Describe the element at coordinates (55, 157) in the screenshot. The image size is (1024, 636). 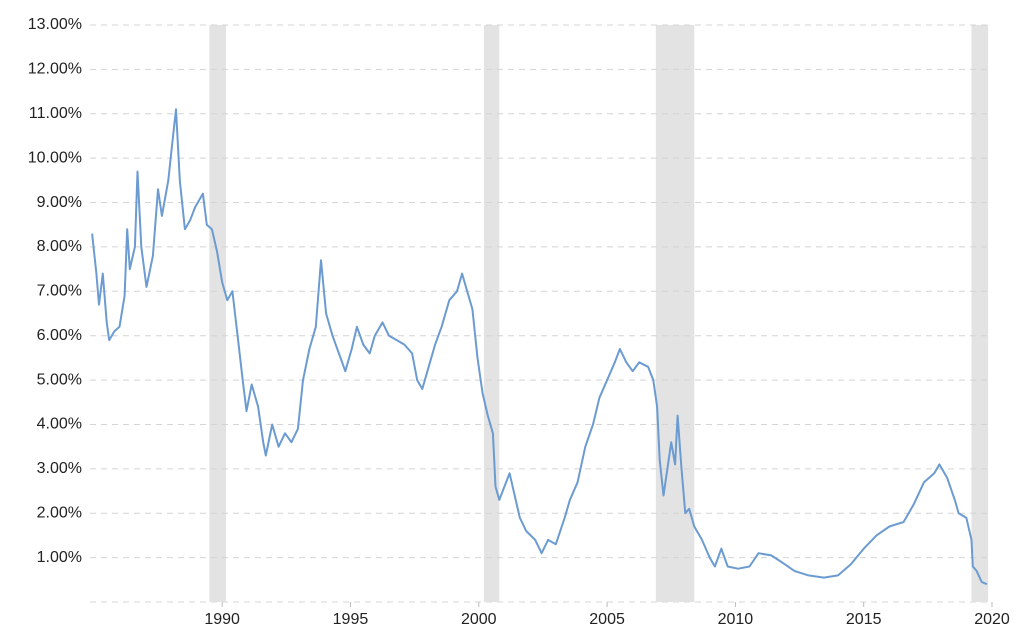
I see `y-tick-label: 10.00%` at that location.